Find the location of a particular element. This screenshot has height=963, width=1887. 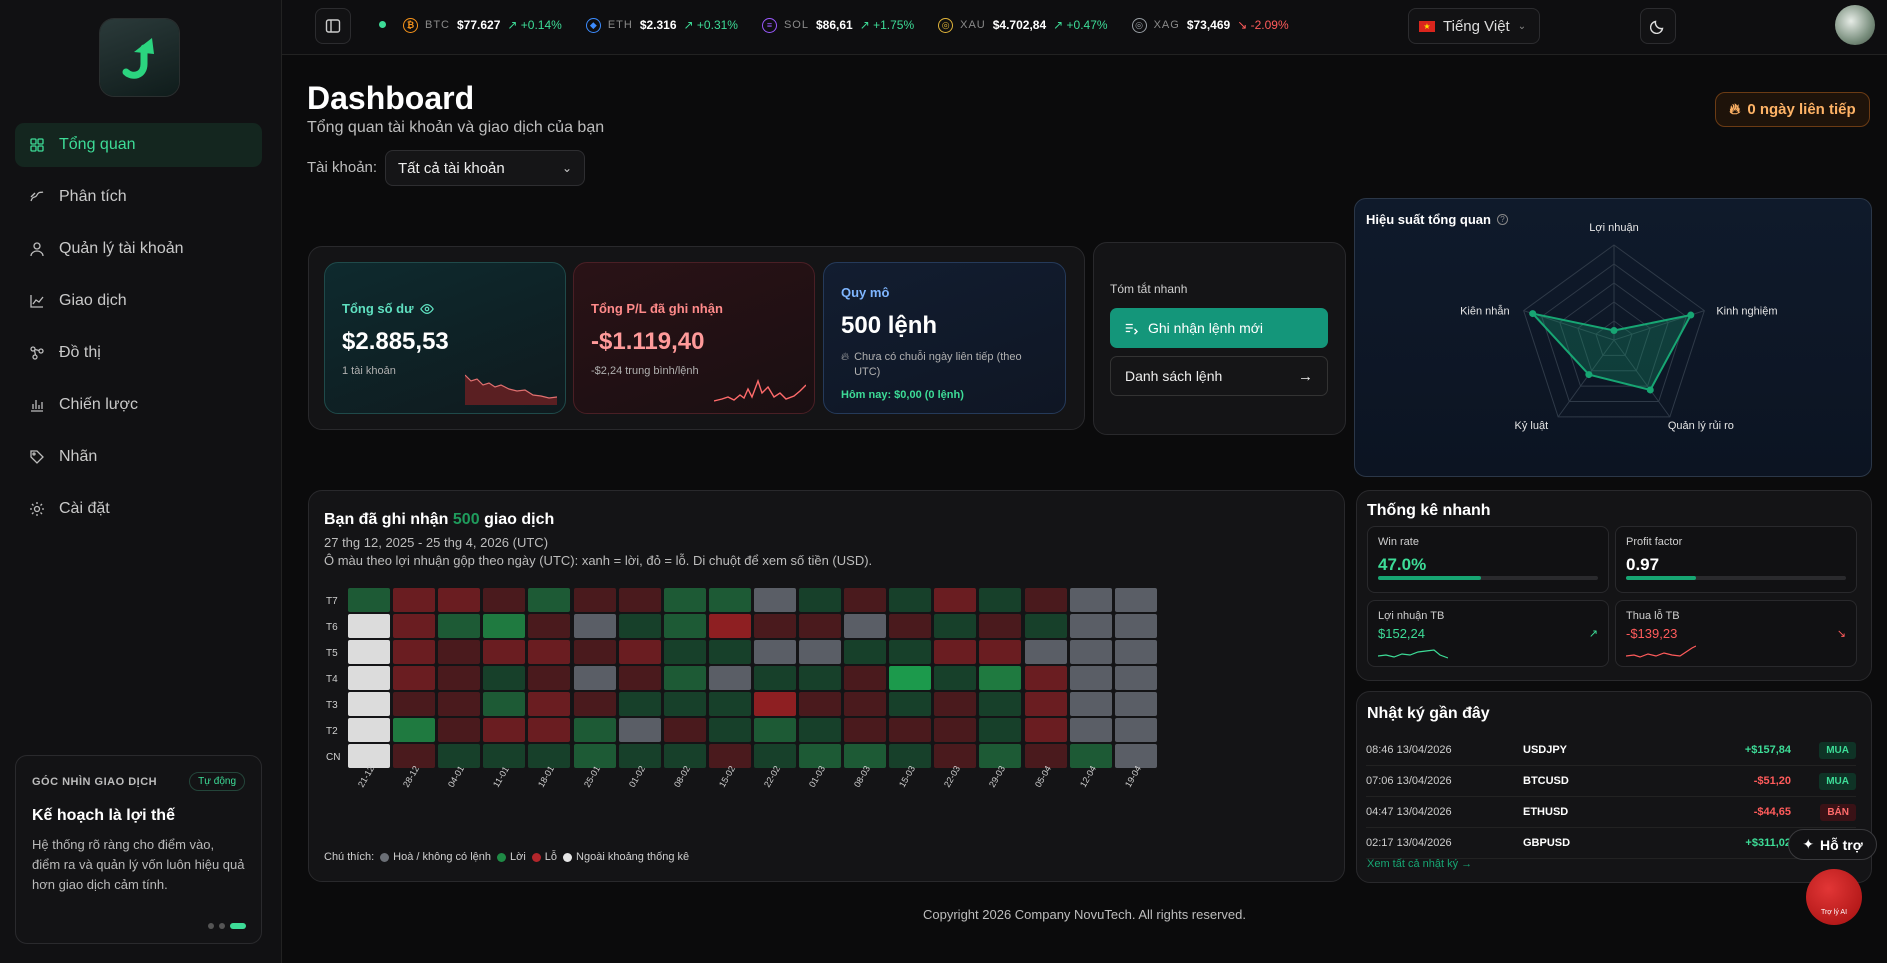

sidebar-item-7: Cài đặt is located at coordinates (138, 509).